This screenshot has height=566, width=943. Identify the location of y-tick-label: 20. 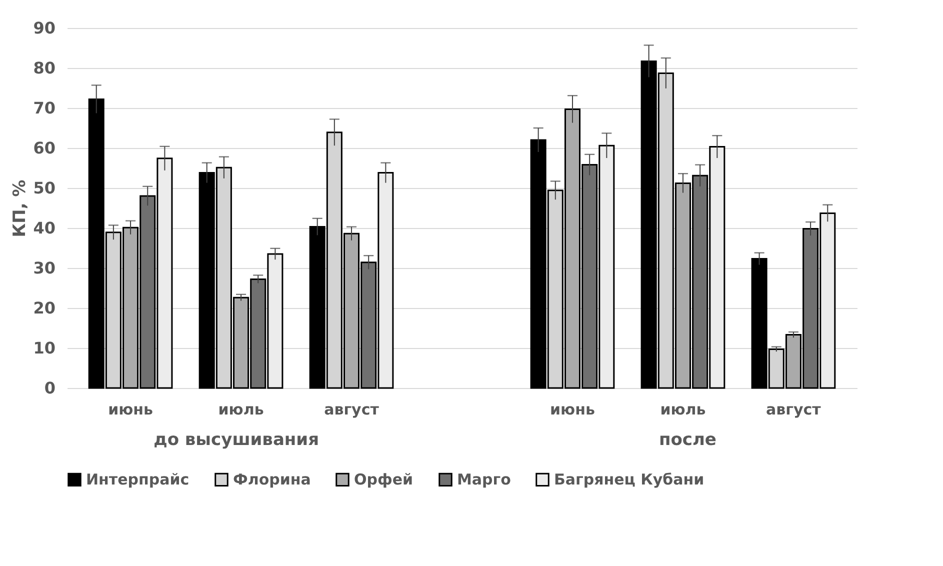
(44, 308).